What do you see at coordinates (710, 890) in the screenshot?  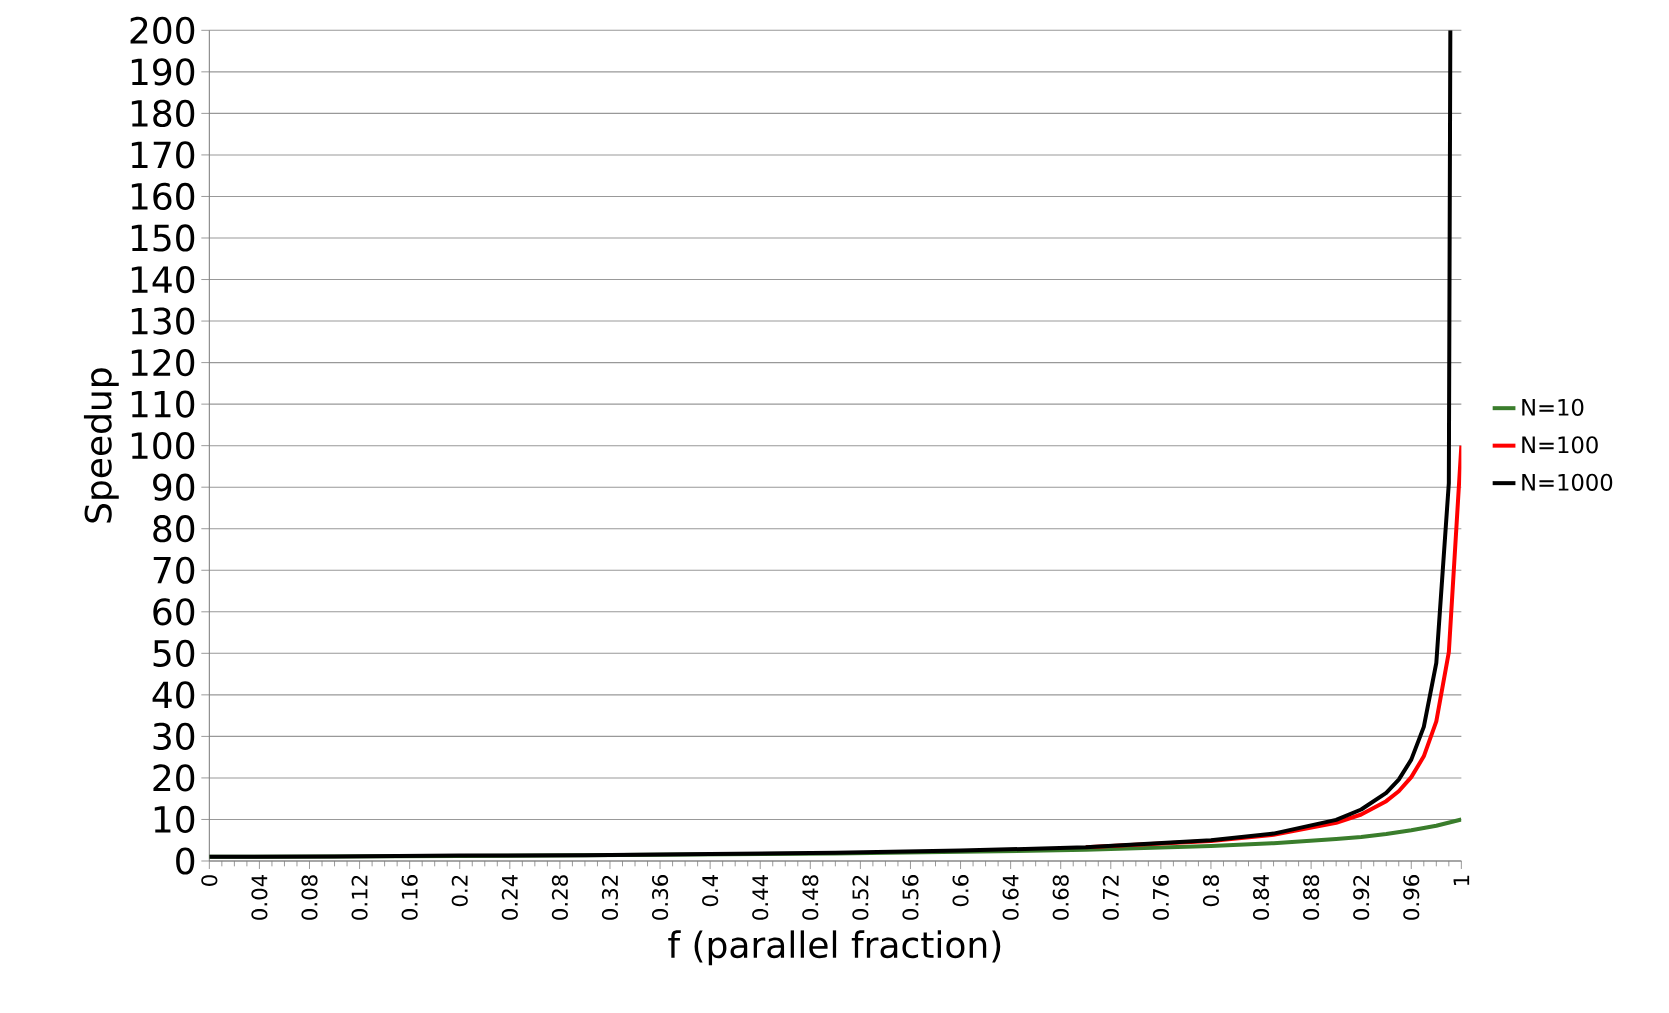 I see `x-tick-label: 0.4` at bounding box center [710, 890].